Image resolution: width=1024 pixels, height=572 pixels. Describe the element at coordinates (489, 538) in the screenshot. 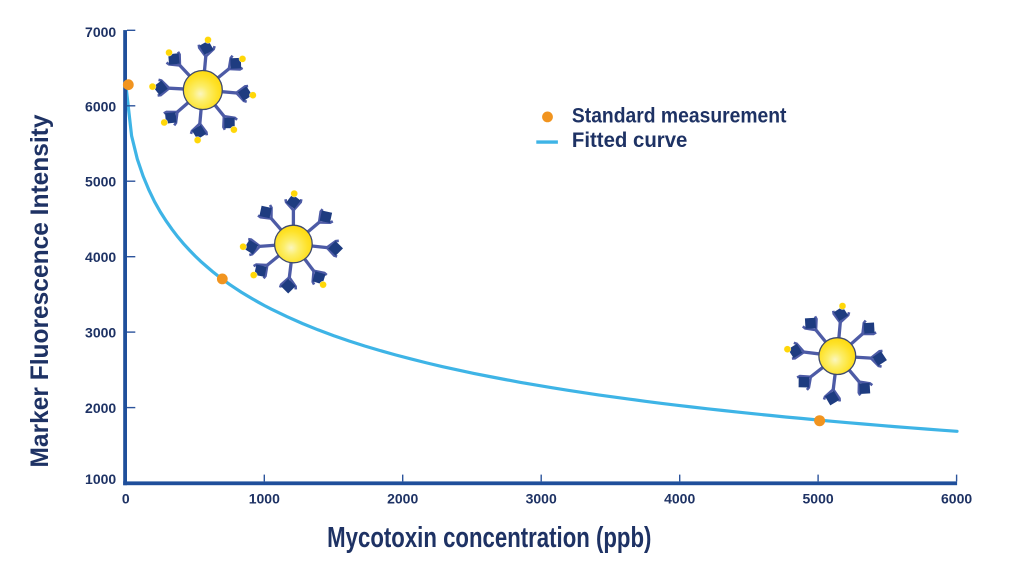

I see `svg-text: Mycotoxin concentration (ppb)` at that location.